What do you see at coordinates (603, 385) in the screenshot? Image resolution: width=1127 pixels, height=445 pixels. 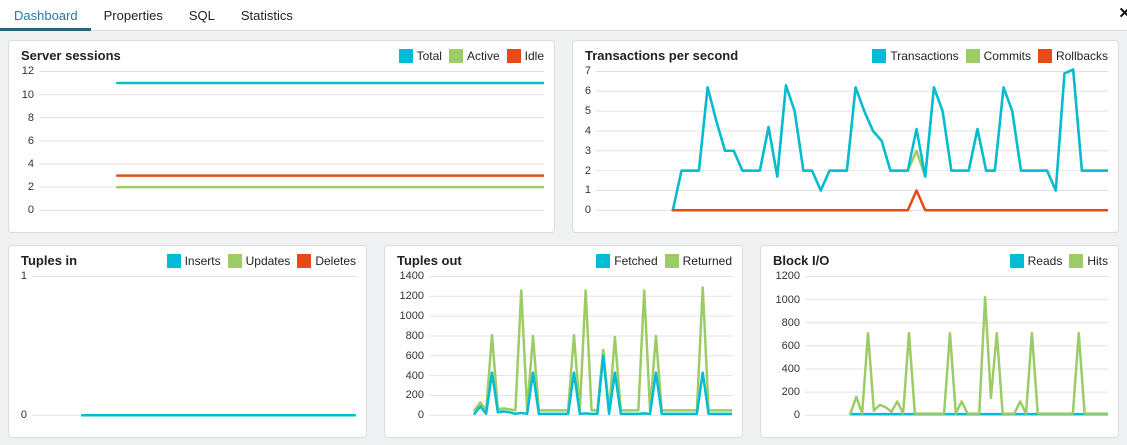 I see `series-fetched` at bounding box center [603, 385].